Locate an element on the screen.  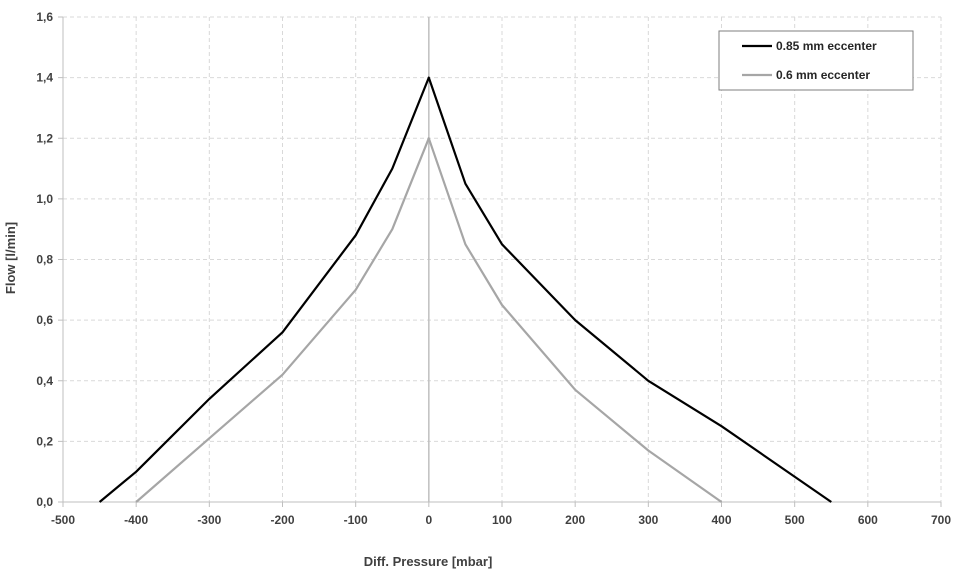
x-tick-label: 200 is located at coordinates (575, 520).